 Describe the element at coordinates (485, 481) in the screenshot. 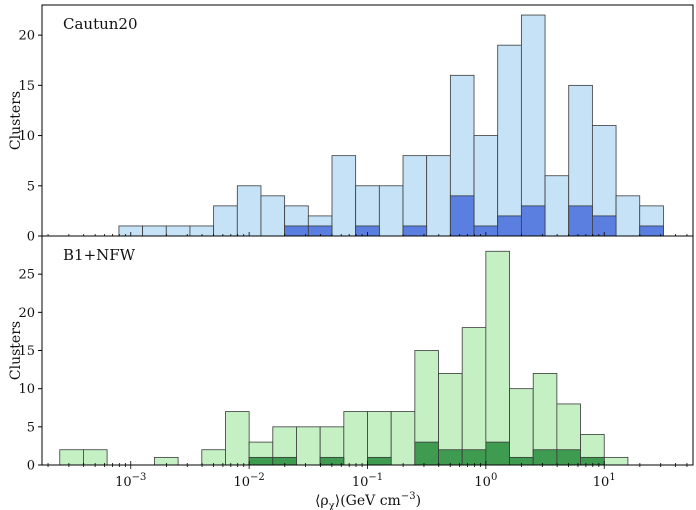

I see `x-tick-label: 10⁰` at that location.